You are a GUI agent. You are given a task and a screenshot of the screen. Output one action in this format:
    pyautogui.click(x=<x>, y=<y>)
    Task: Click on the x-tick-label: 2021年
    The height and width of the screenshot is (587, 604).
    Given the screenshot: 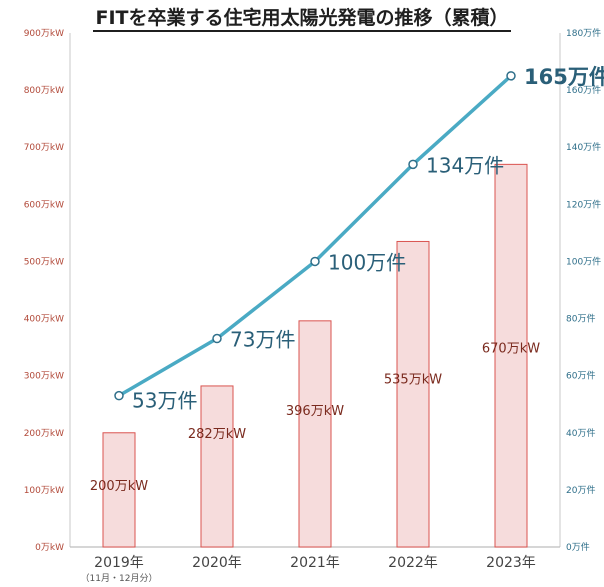 What is the action you would take?
    pyautogui.click(x=315, y=563)
    